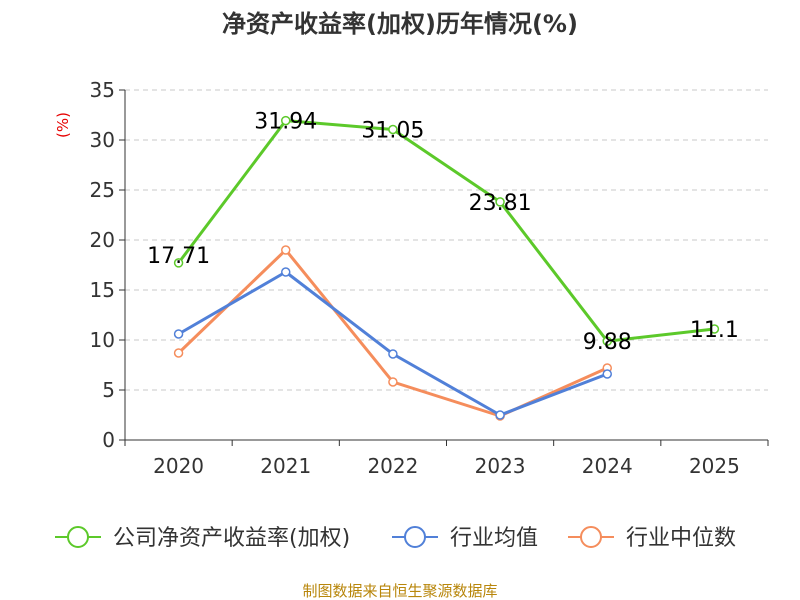 This screenshot has height=600, width=800. Describe the element at coordinates (102, 340) in the screenshot. I see `y-tick-label: 10` at that location.